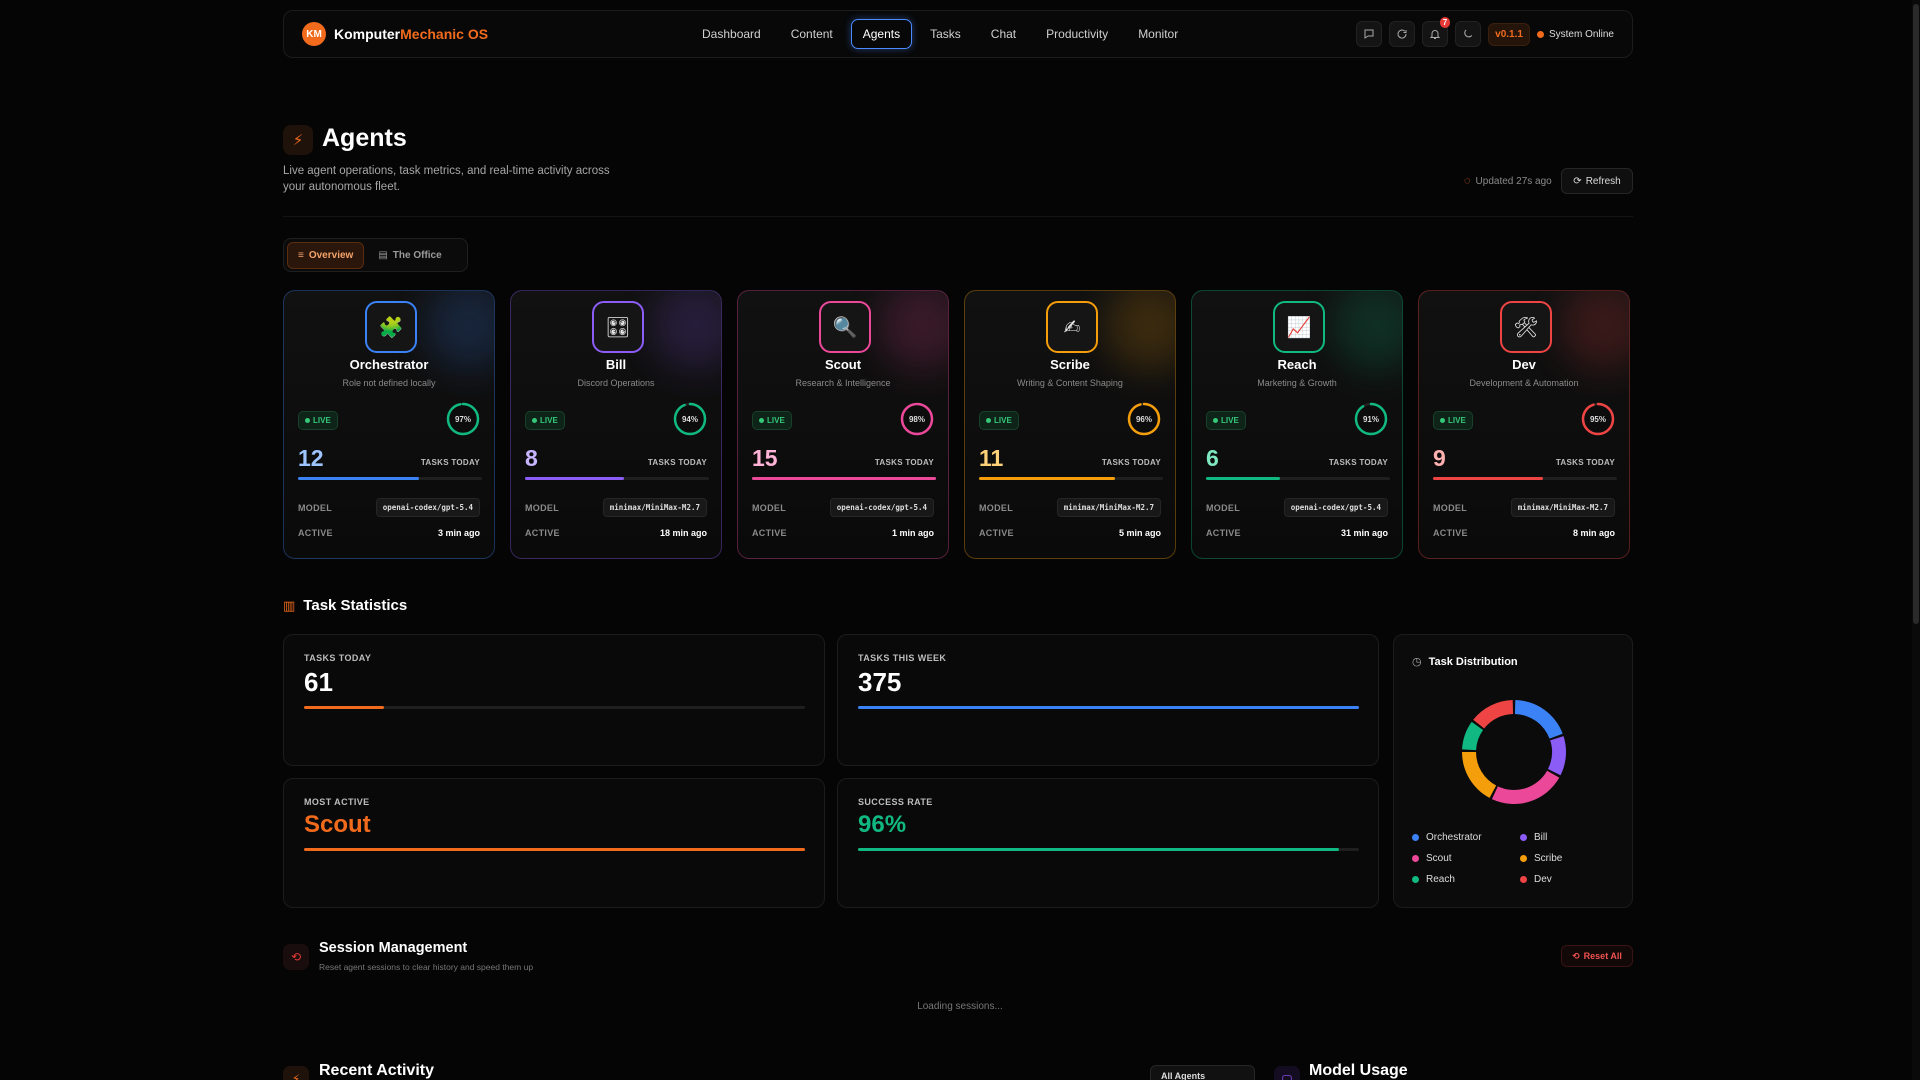 The width and height of the screenshot is (1920, 1080). Describe the element at coordinates (1047, 478) in the screenshot. I see `tasks-progress-fill` at that location.